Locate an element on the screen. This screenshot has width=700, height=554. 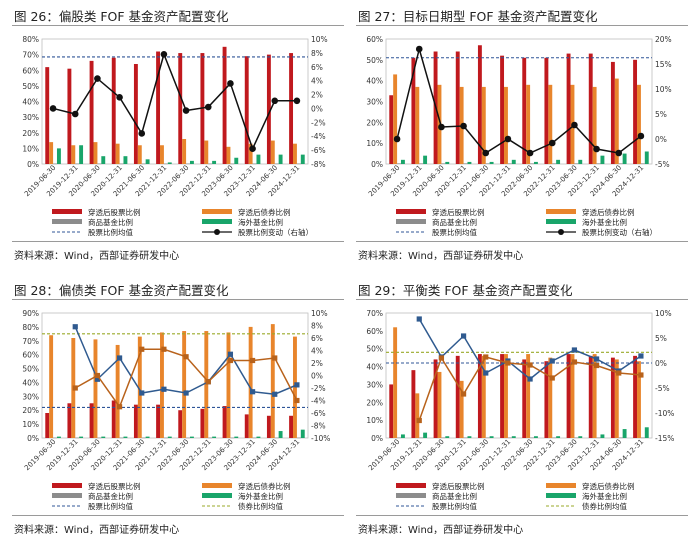
chart-title: 图 28：偏债类 FOF 基金资产配置变化 is located at coordinates (121, 290).